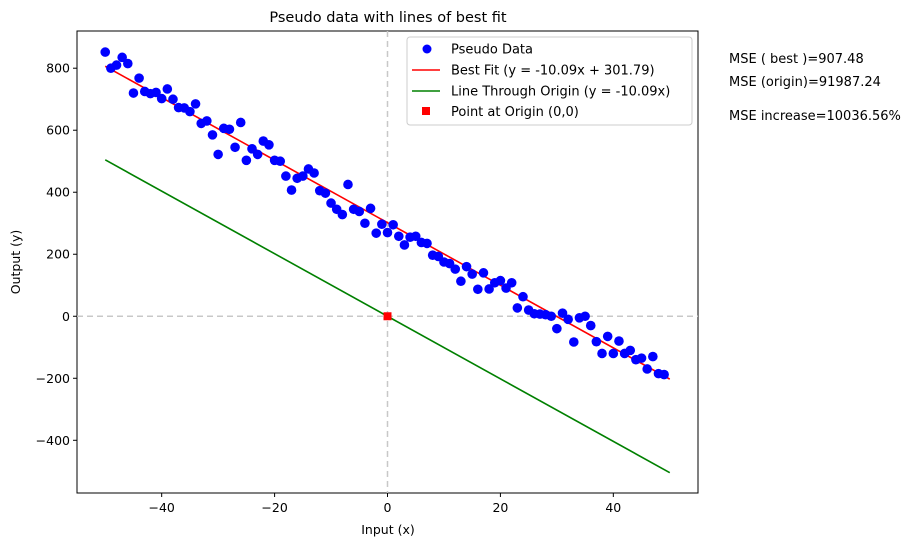 This screenshot has width=922, height=545. What do you see at coordinates (15, 262) in the screenshot?
I see `y-axis-label: Output (y)` at bounding box center [15, 262].